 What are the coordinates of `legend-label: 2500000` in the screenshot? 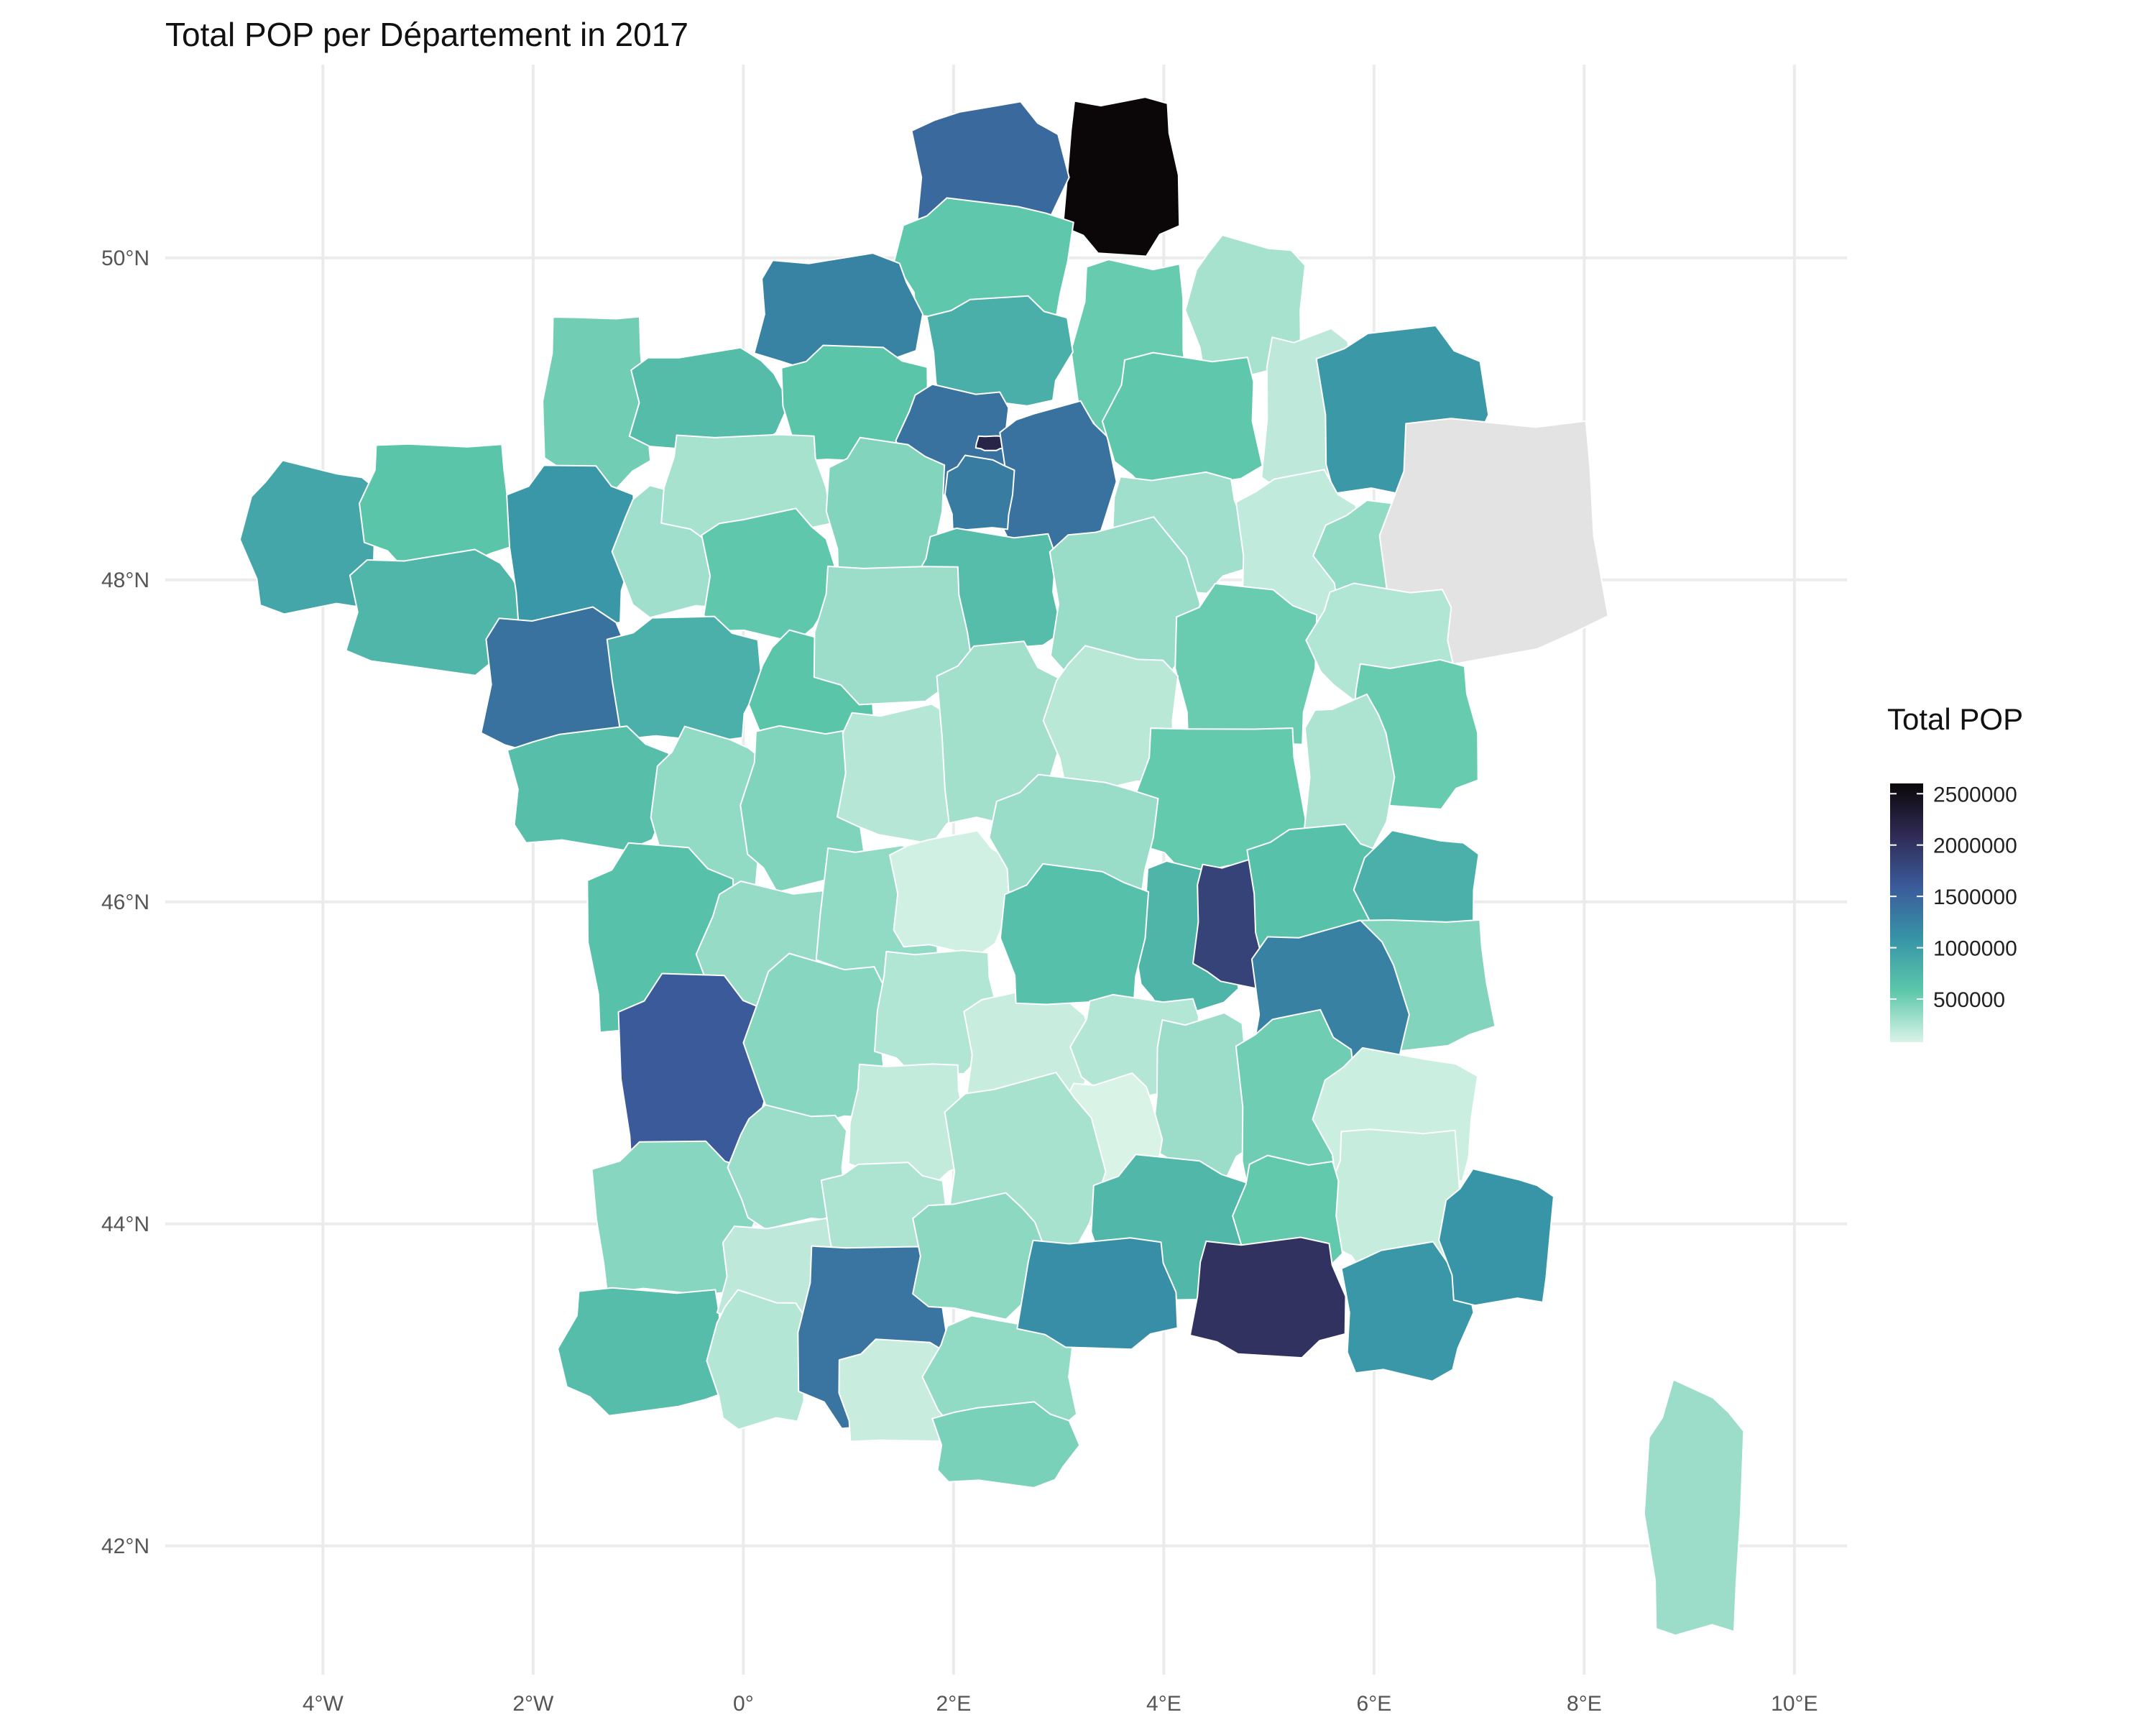 It's located at (1975, 794).